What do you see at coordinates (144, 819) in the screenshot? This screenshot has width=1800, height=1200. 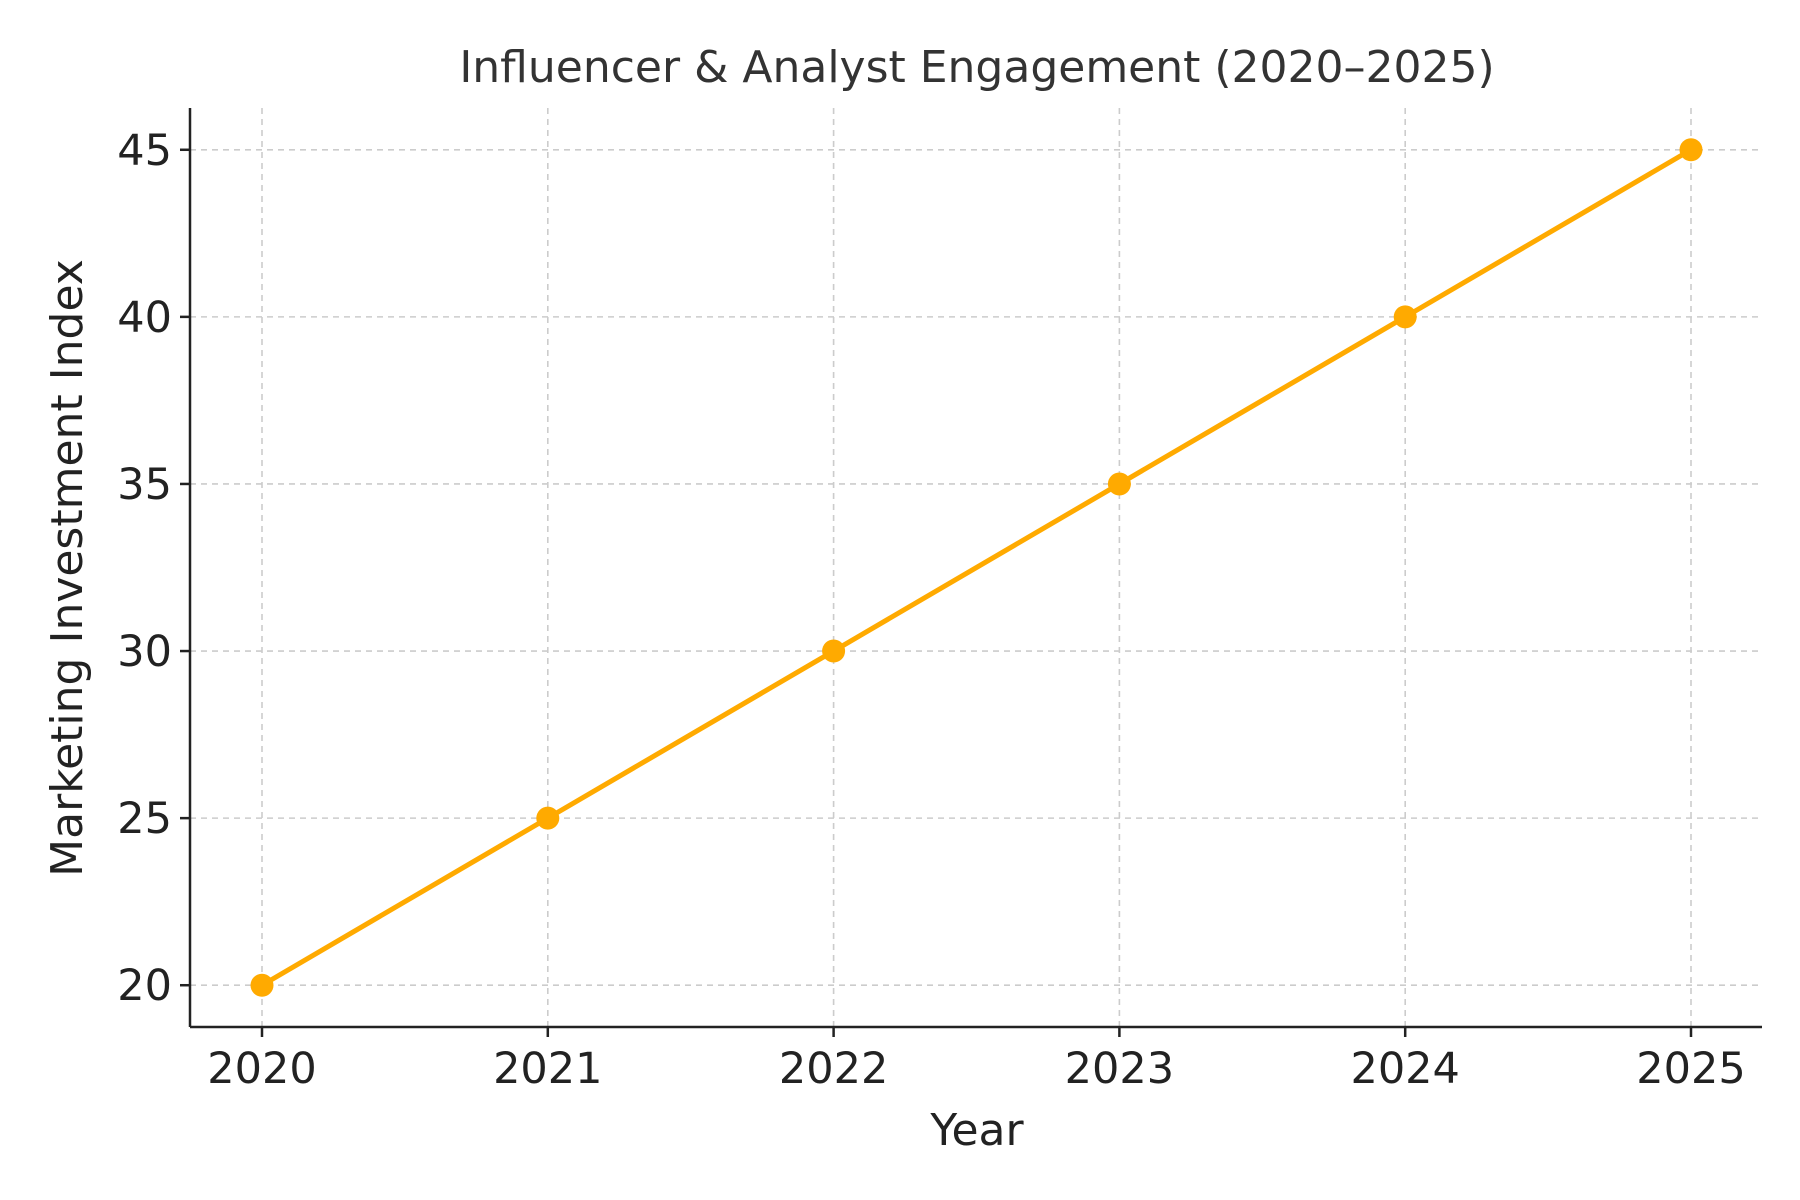 I see `y-tick-label: 25` at bounding box center [144, 819].